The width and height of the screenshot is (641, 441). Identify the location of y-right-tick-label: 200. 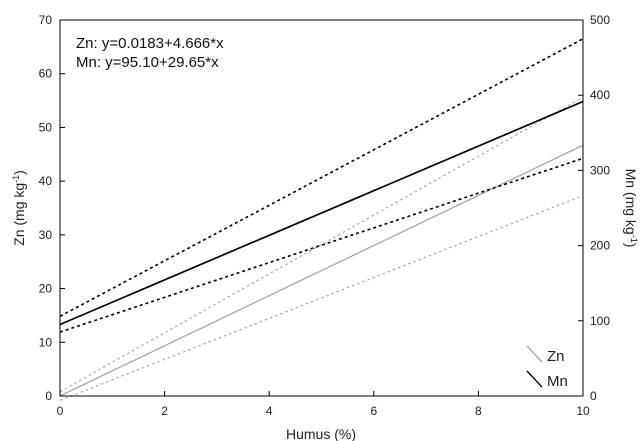
(600, 246).